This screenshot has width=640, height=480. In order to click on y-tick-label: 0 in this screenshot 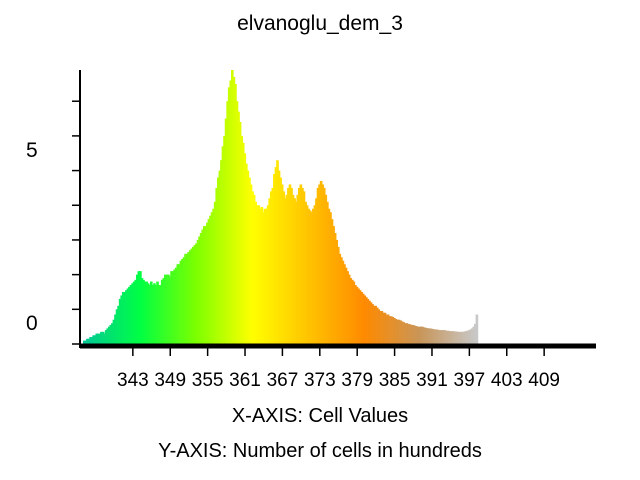, I will do `click(32, 323)`.